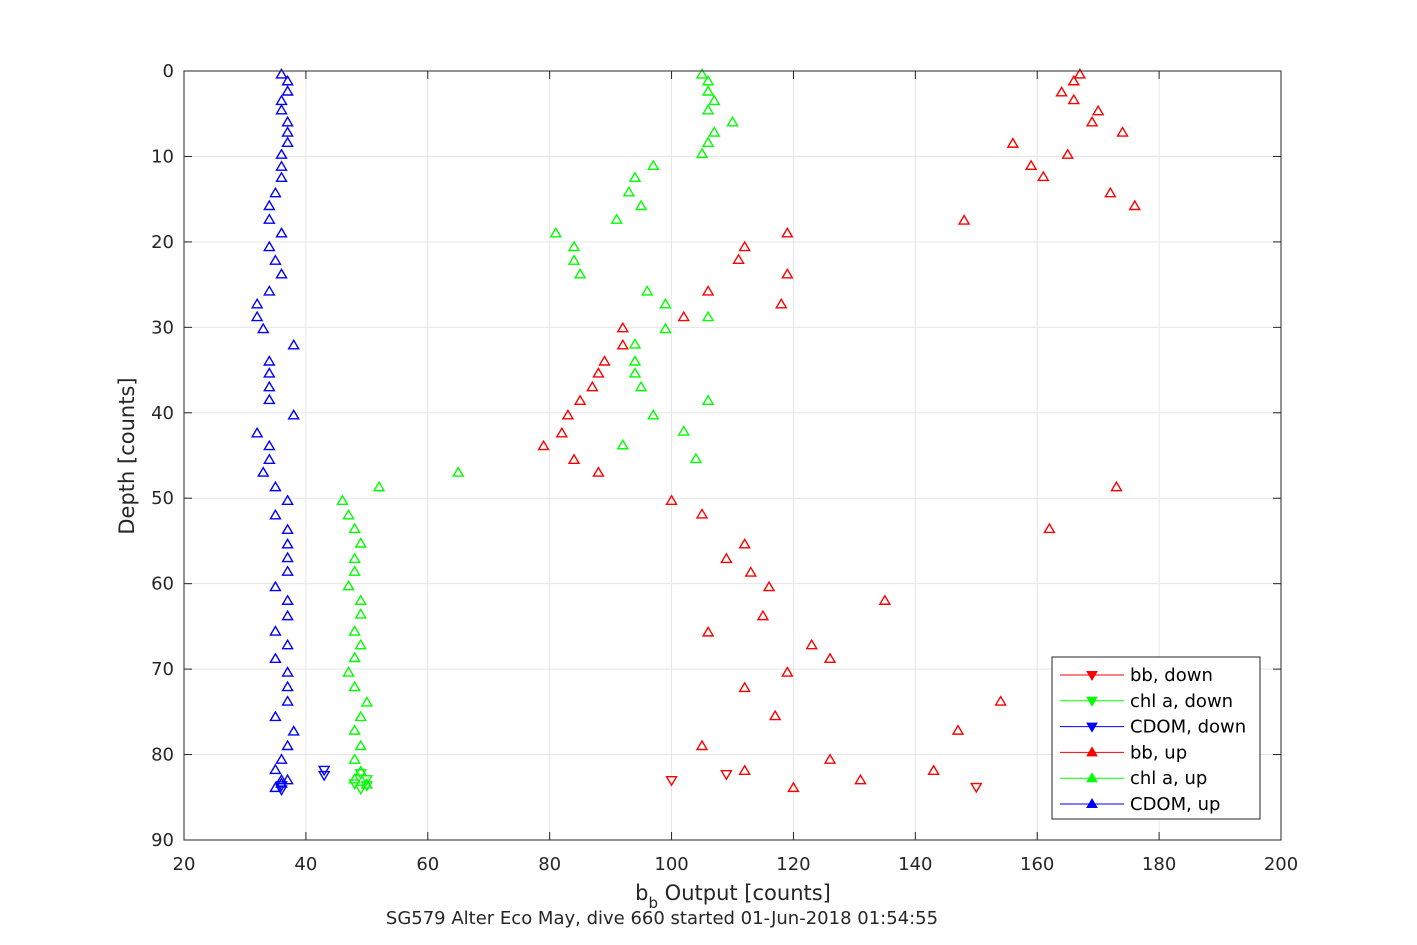  What do you see at coordinates (162, 669) in the screenshot?
I see `y-tick-label: 70` at bounding box center [162, 669].